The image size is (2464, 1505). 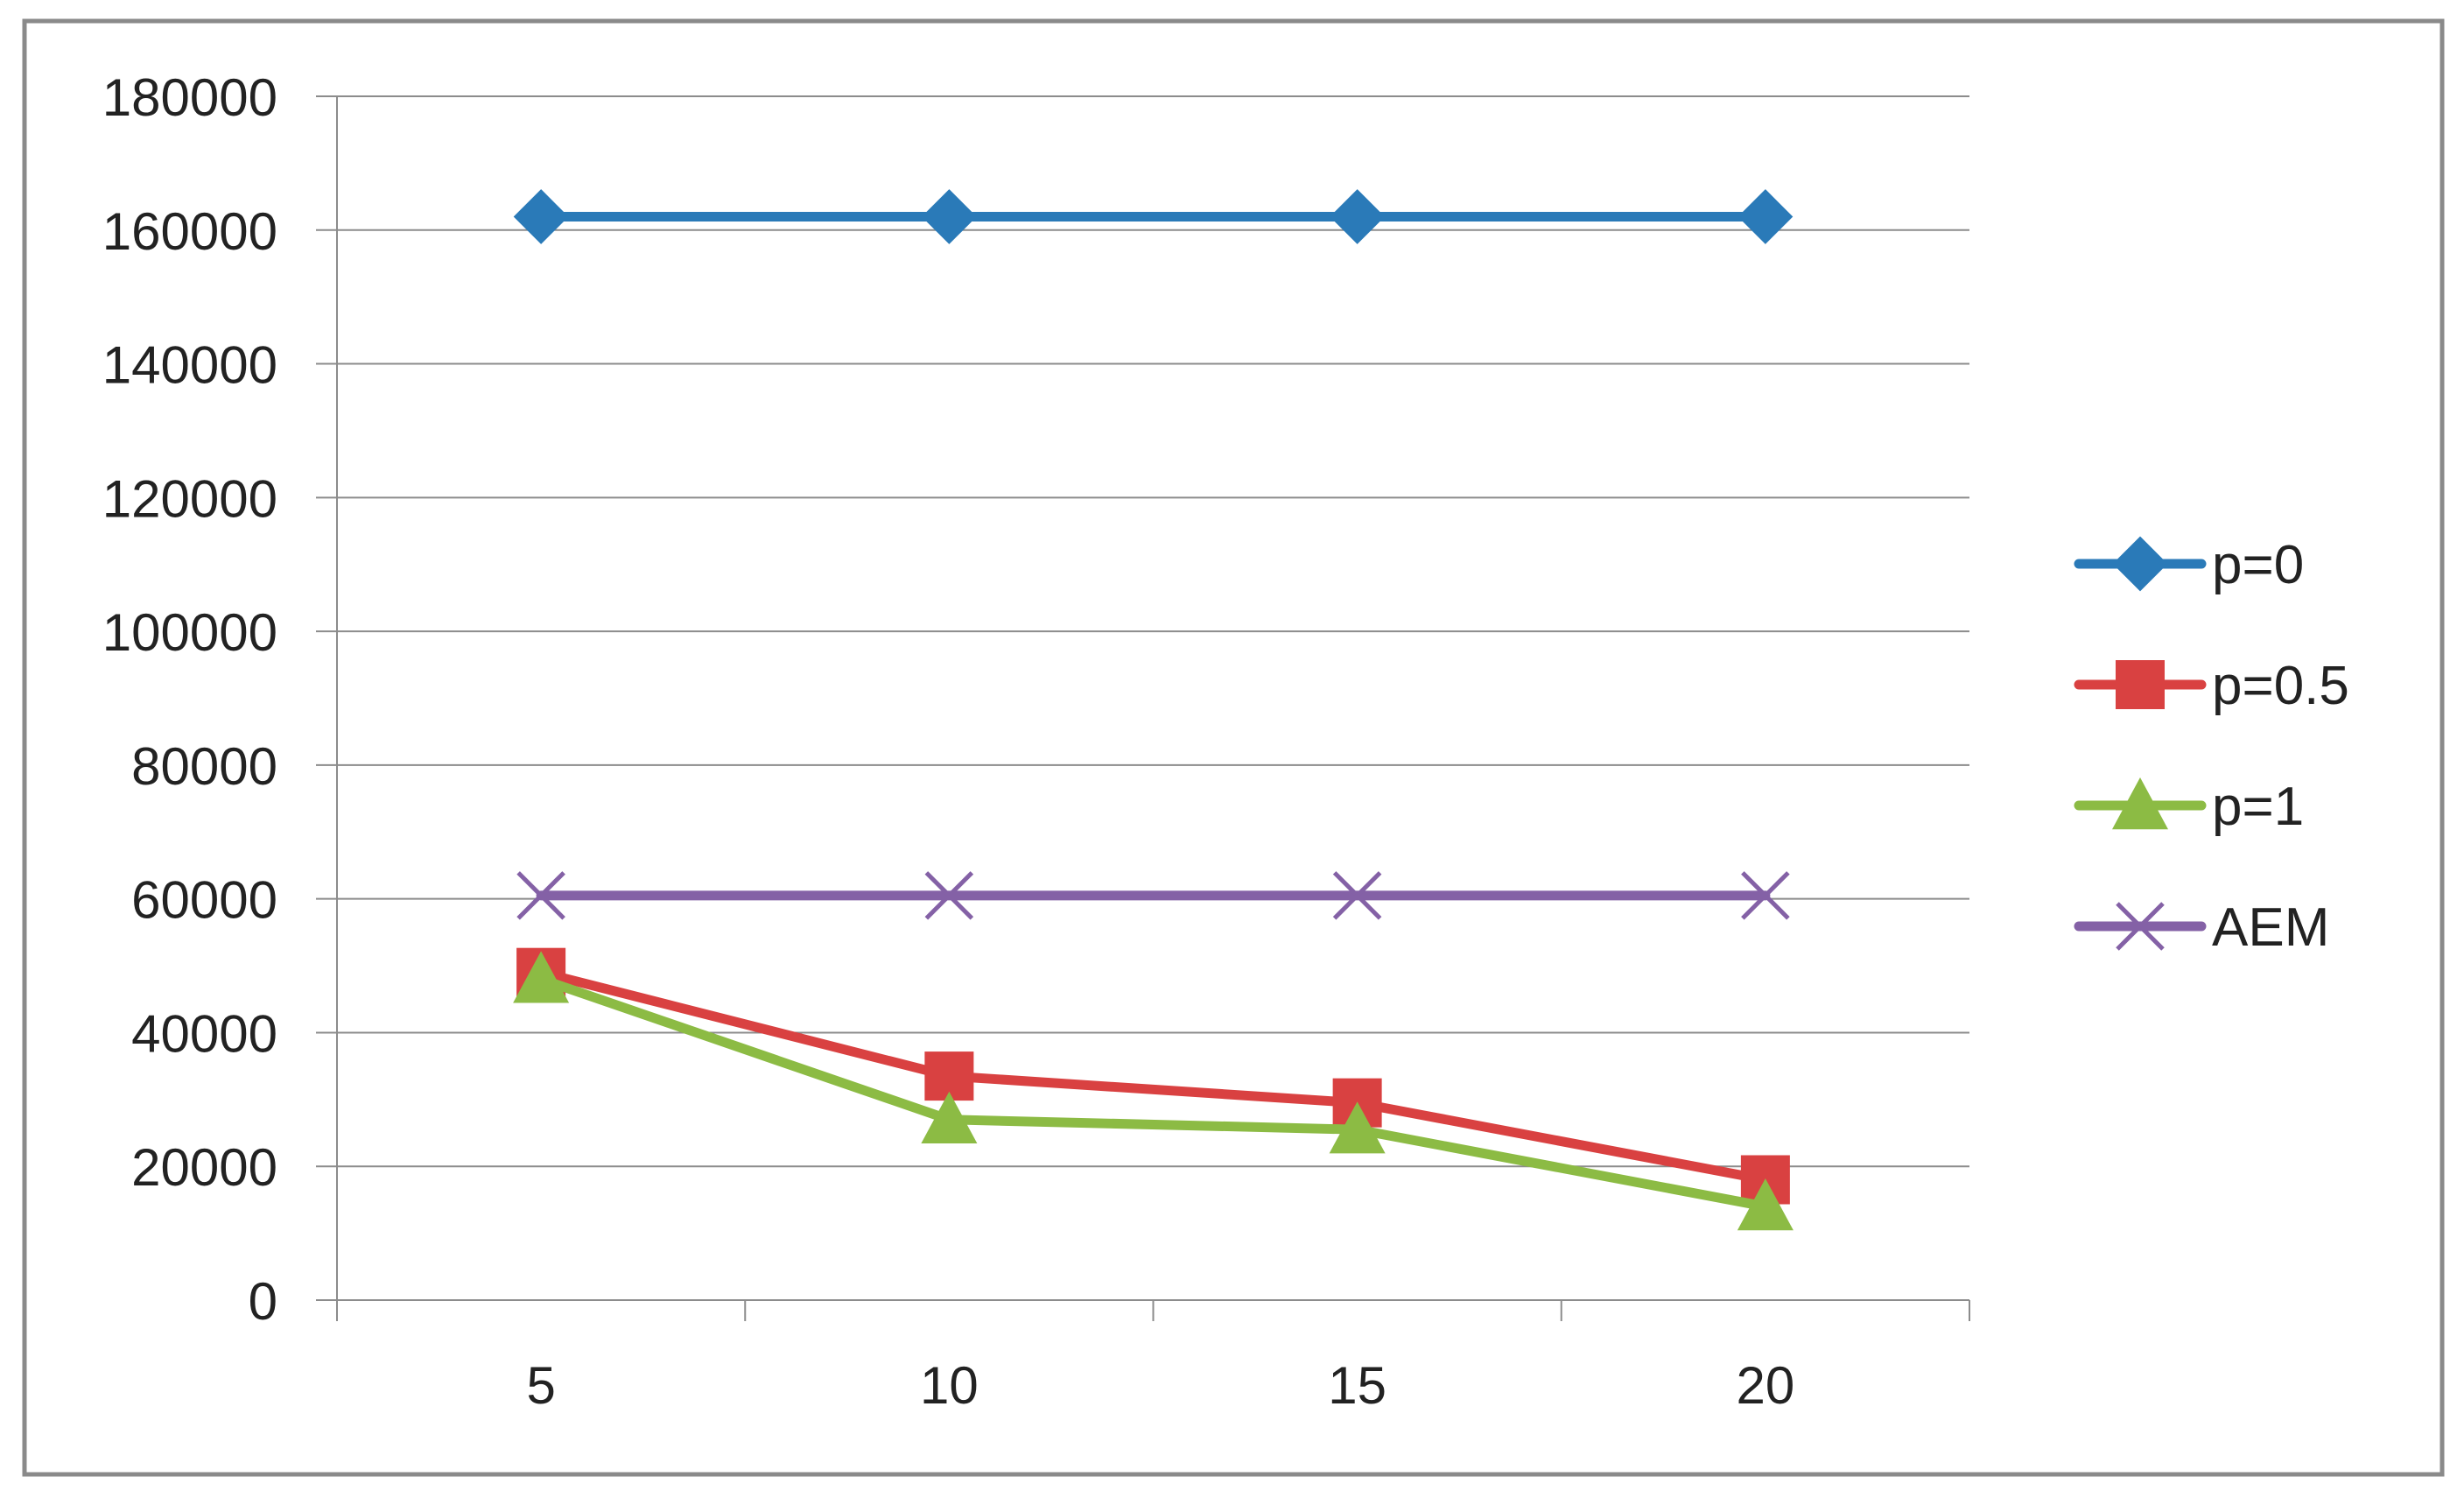 I want to click on legend-item: p=0.5, so click(x=2212, y=686).